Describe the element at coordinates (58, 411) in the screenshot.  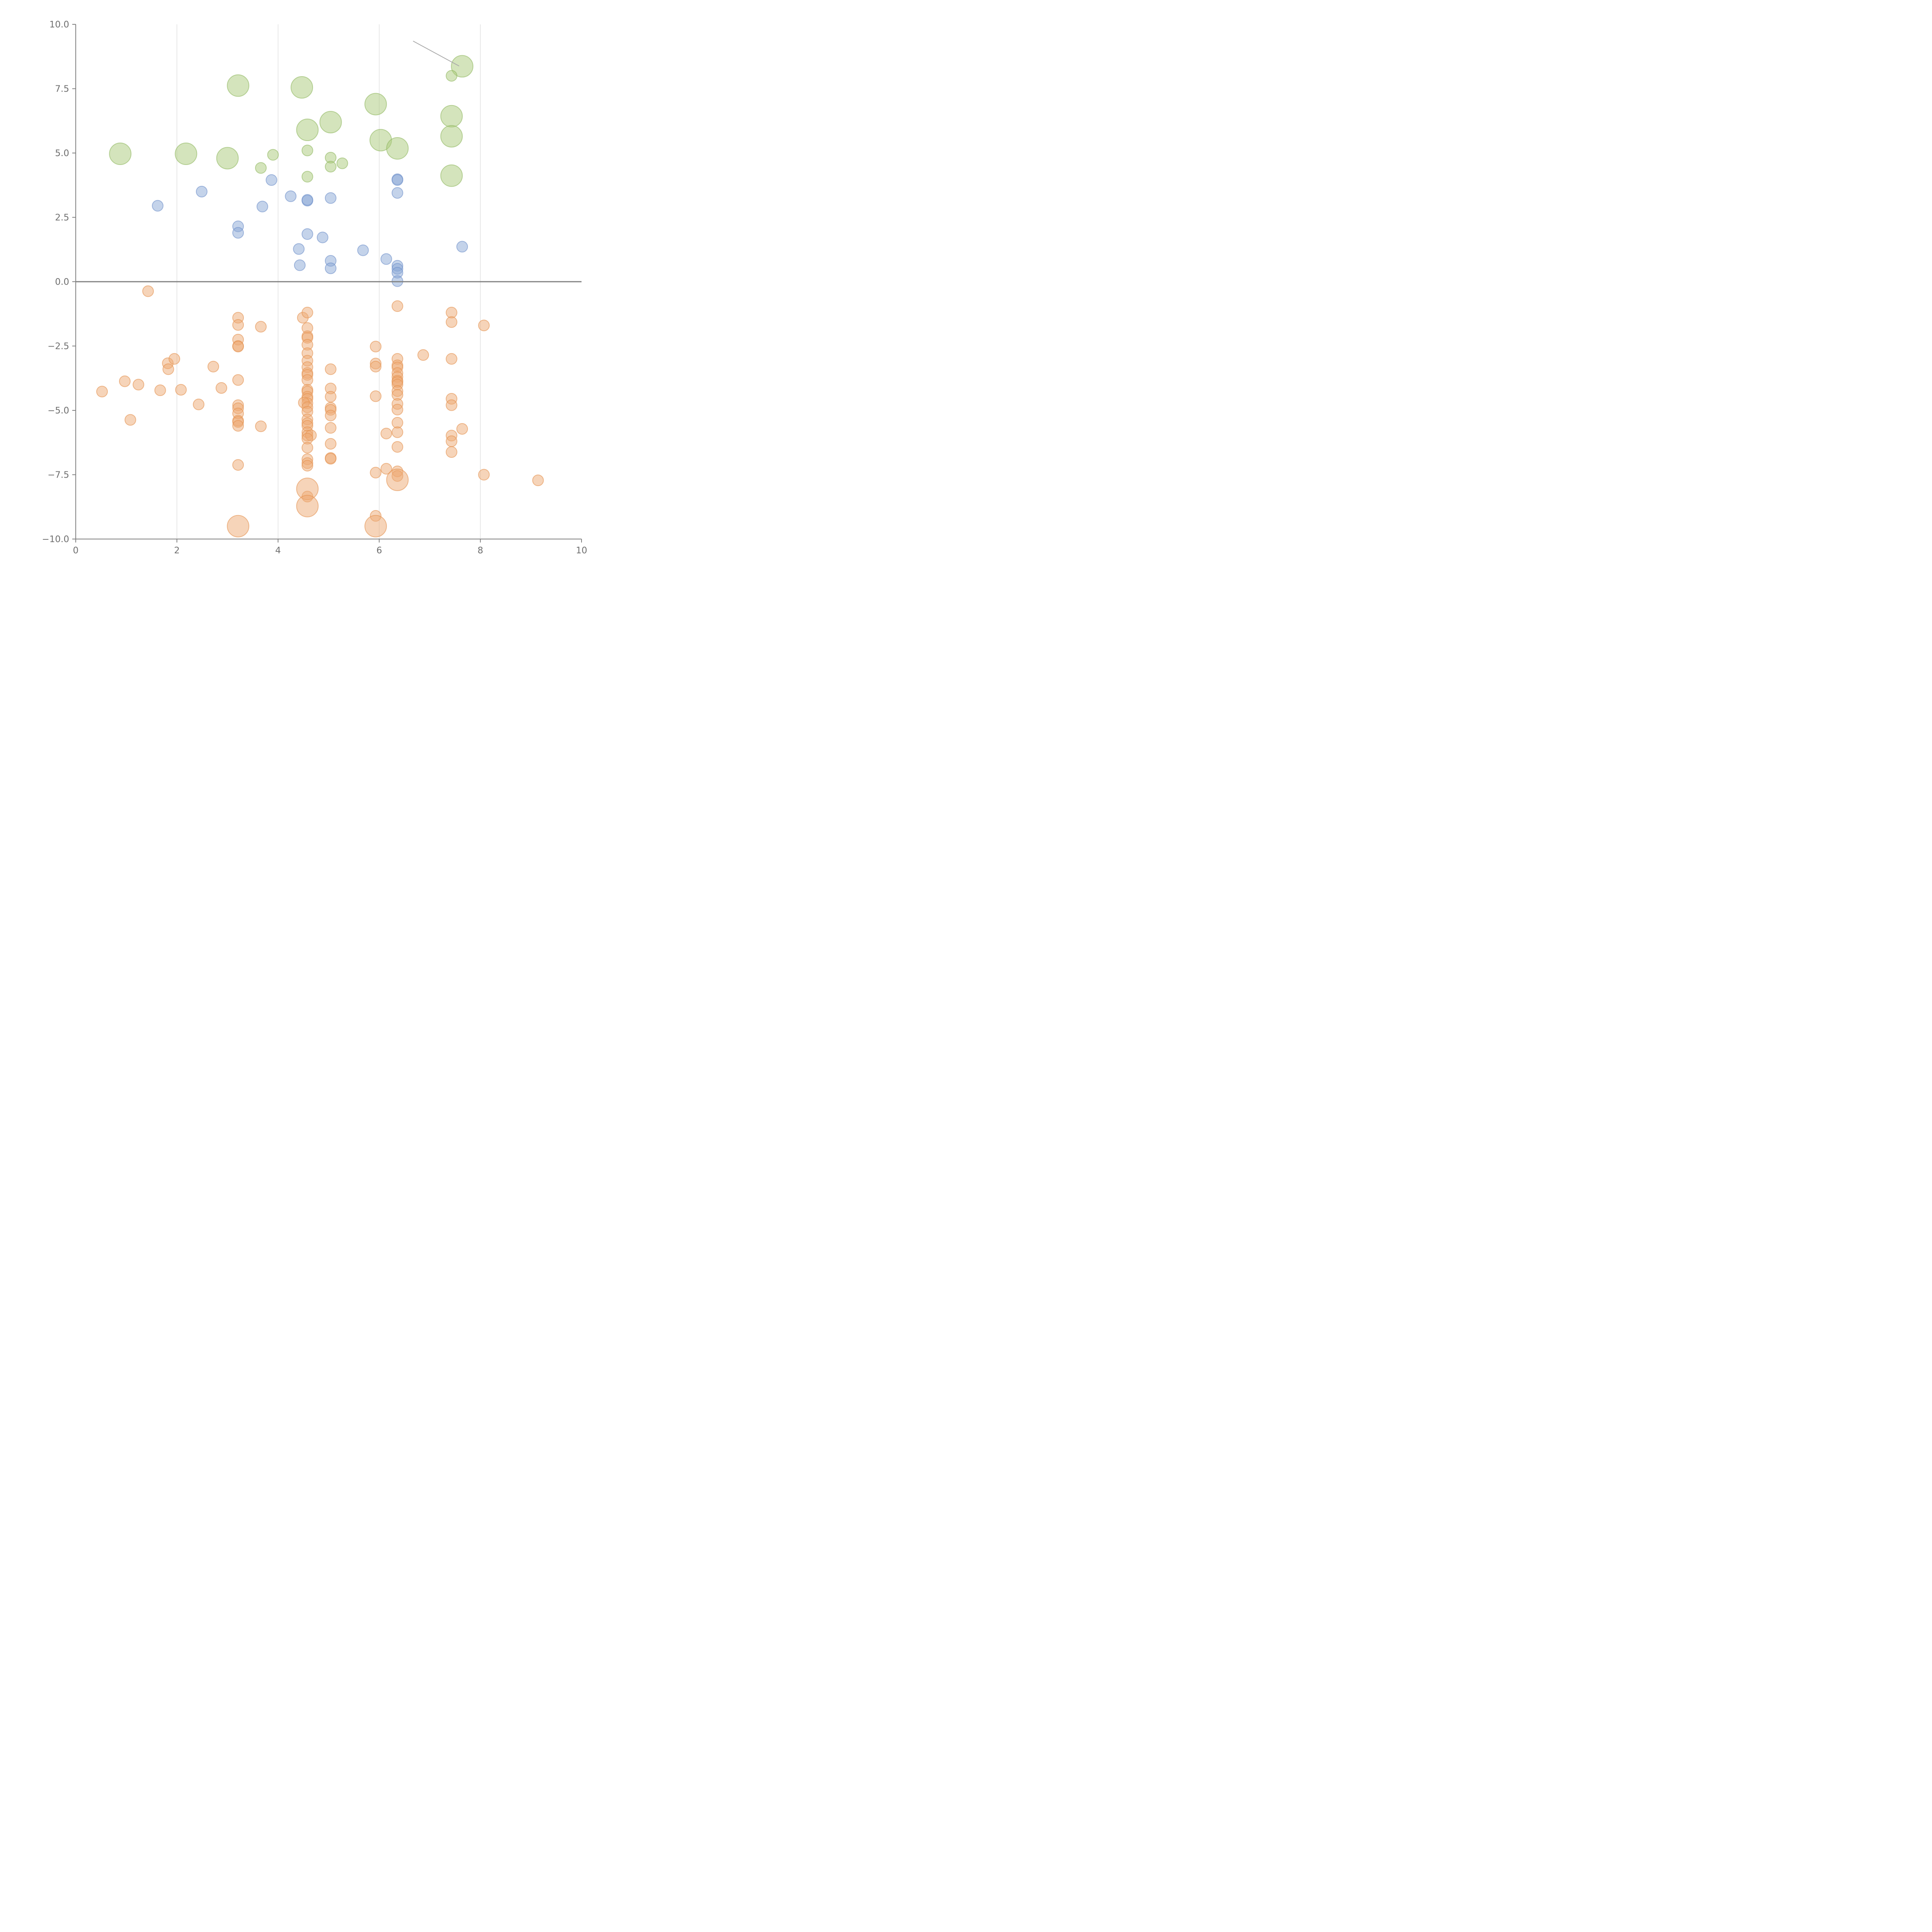
I see `y-tick-label: −5.0` at that location.